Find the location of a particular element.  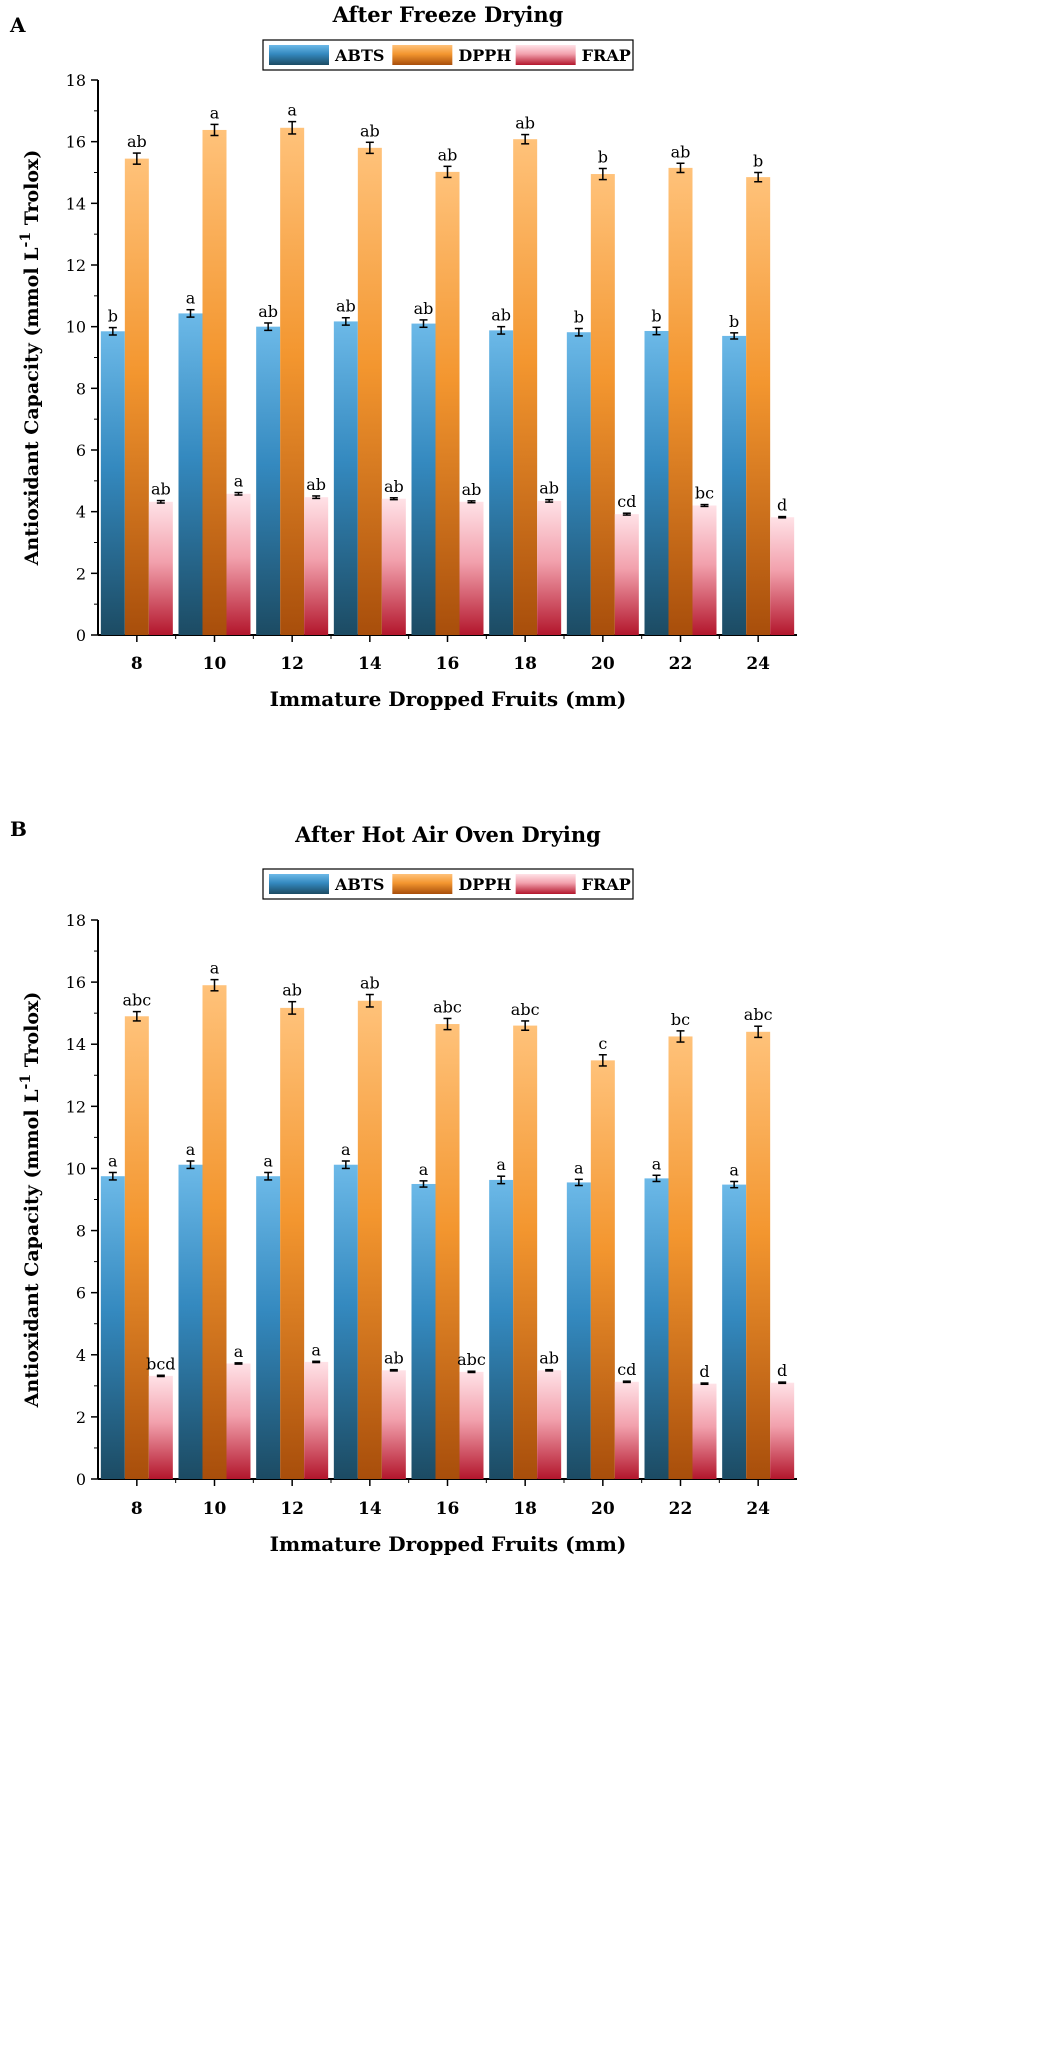

legend-swatch-abts is located at coordinates (299, 884).